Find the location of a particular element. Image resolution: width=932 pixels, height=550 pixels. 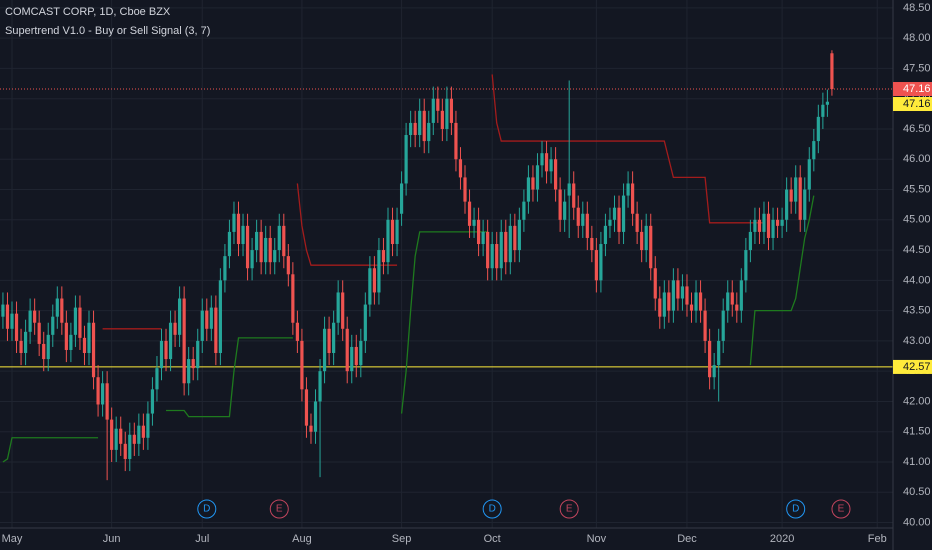

x-tick-label: Feb is located at coordinates (877, 539).